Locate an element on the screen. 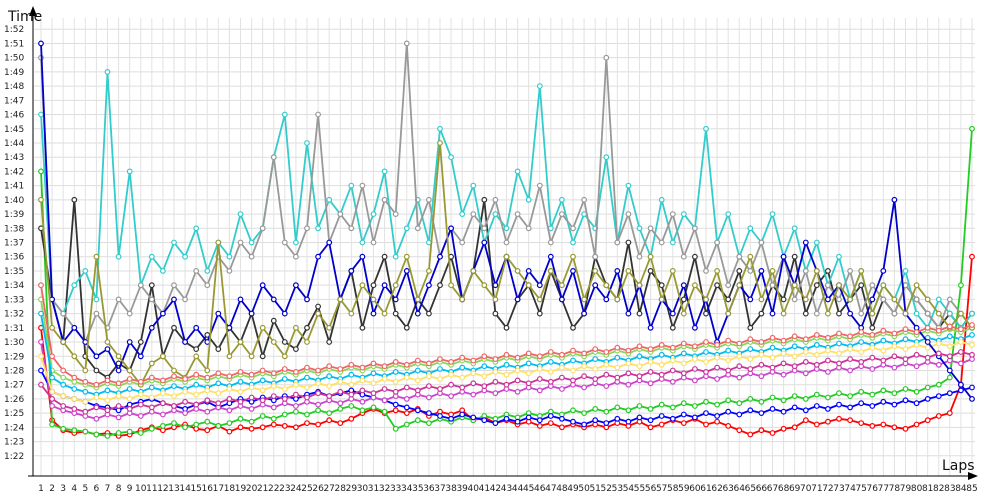  x-tick-label: 3 is located at coordinates (63, 489).